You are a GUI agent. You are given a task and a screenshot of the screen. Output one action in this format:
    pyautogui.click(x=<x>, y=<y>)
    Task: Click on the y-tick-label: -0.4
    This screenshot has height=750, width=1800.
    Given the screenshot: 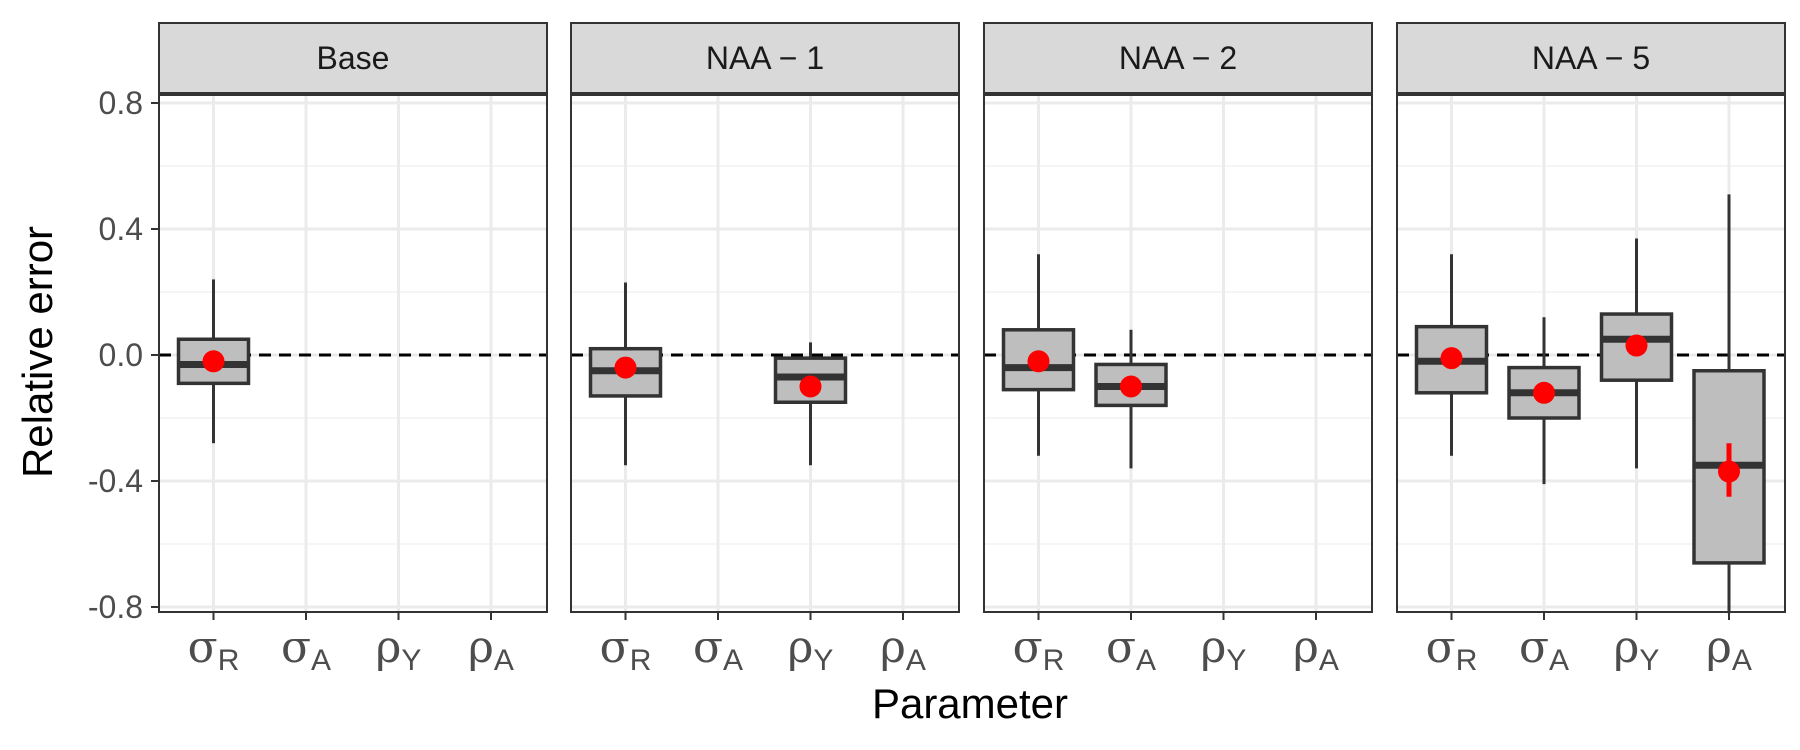 What is the action you would take?
    pyautogui.click(x=115, y=481)
    